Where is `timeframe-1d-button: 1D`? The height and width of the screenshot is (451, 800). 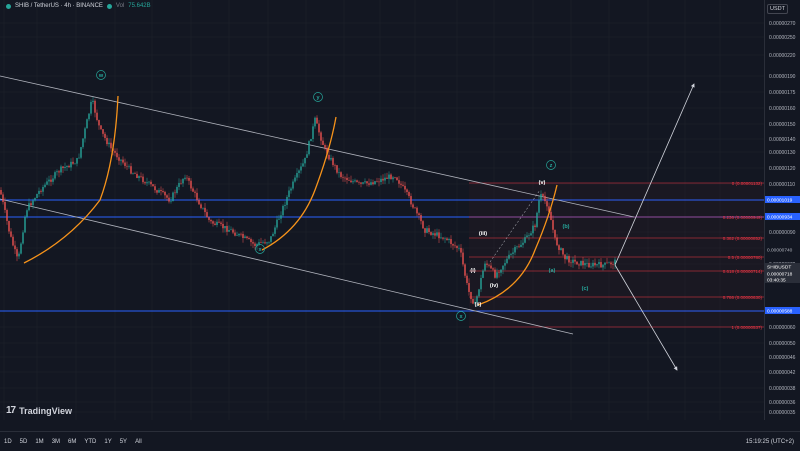
timeframe-1d-button: 1D is located at coordinates (8, 441).